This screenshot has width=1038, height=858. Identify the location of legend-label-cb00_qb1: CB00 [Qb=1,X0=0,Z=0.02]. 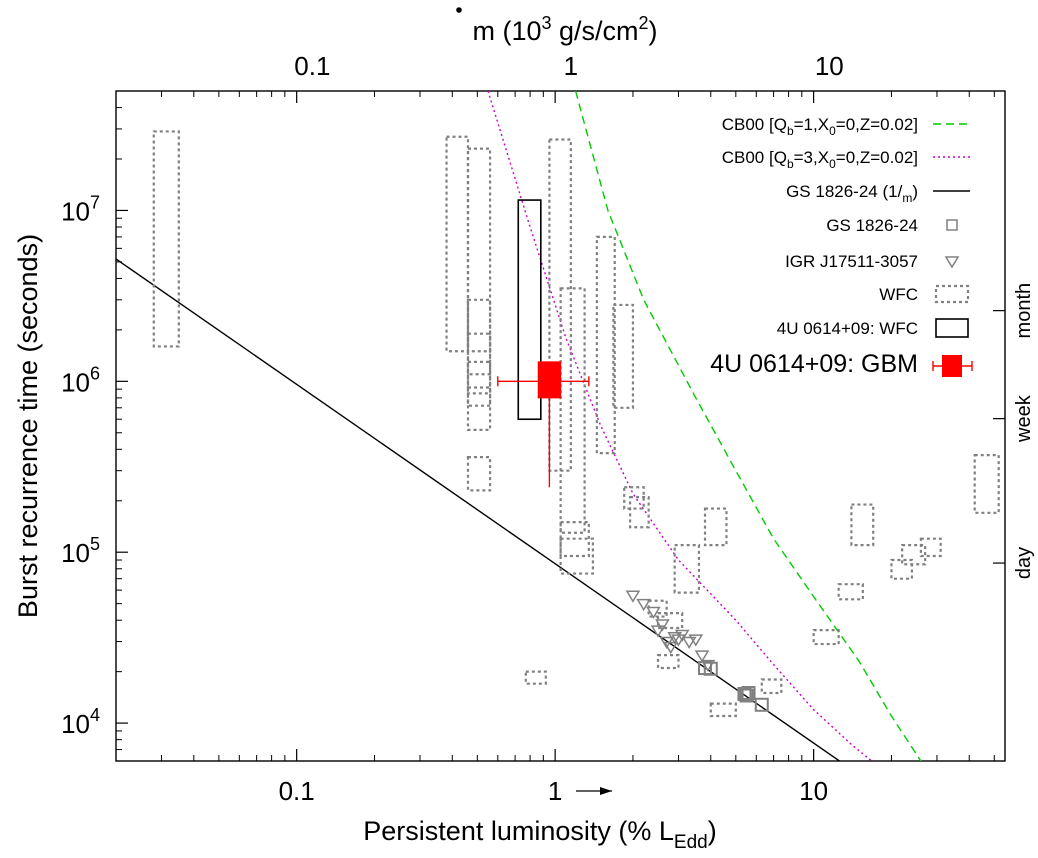
(820, 126).